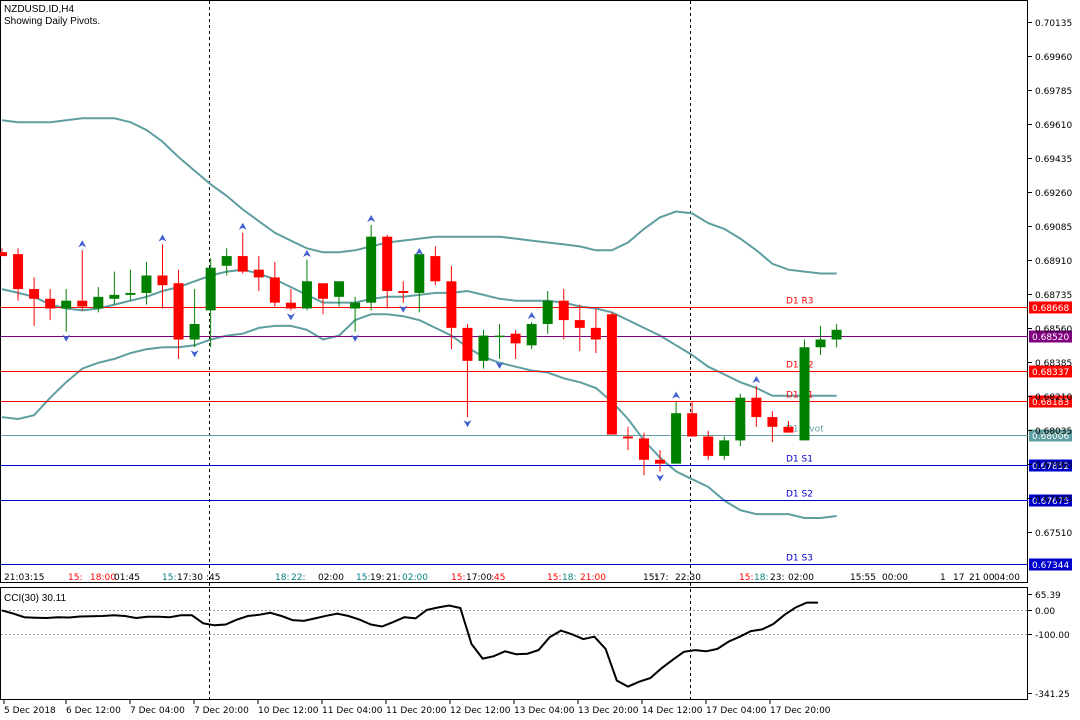  What do you see at coordinates (800, 711) in the screenshot?
I see `time-tick-label: 17 Dec 20:00` at bounding box center [800, 711].